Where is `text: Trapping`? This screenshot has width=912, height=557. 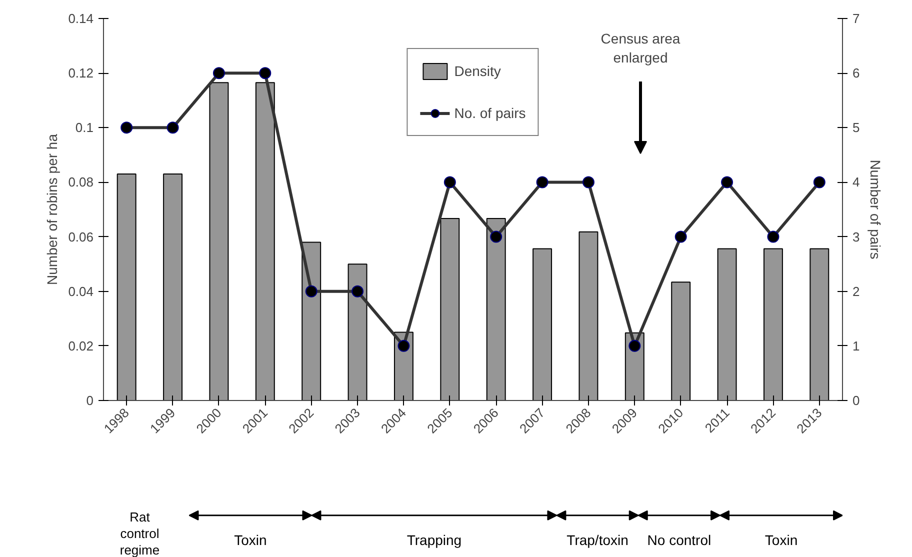
text: Trapping is located at coordinates (434, 540).